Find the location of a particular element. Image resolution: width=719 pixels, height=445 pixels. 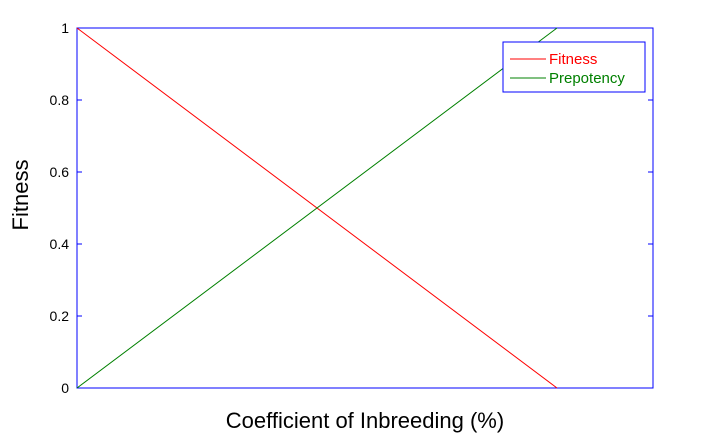

y-tick-label: 0.6 is located at coordinates (60, 172).